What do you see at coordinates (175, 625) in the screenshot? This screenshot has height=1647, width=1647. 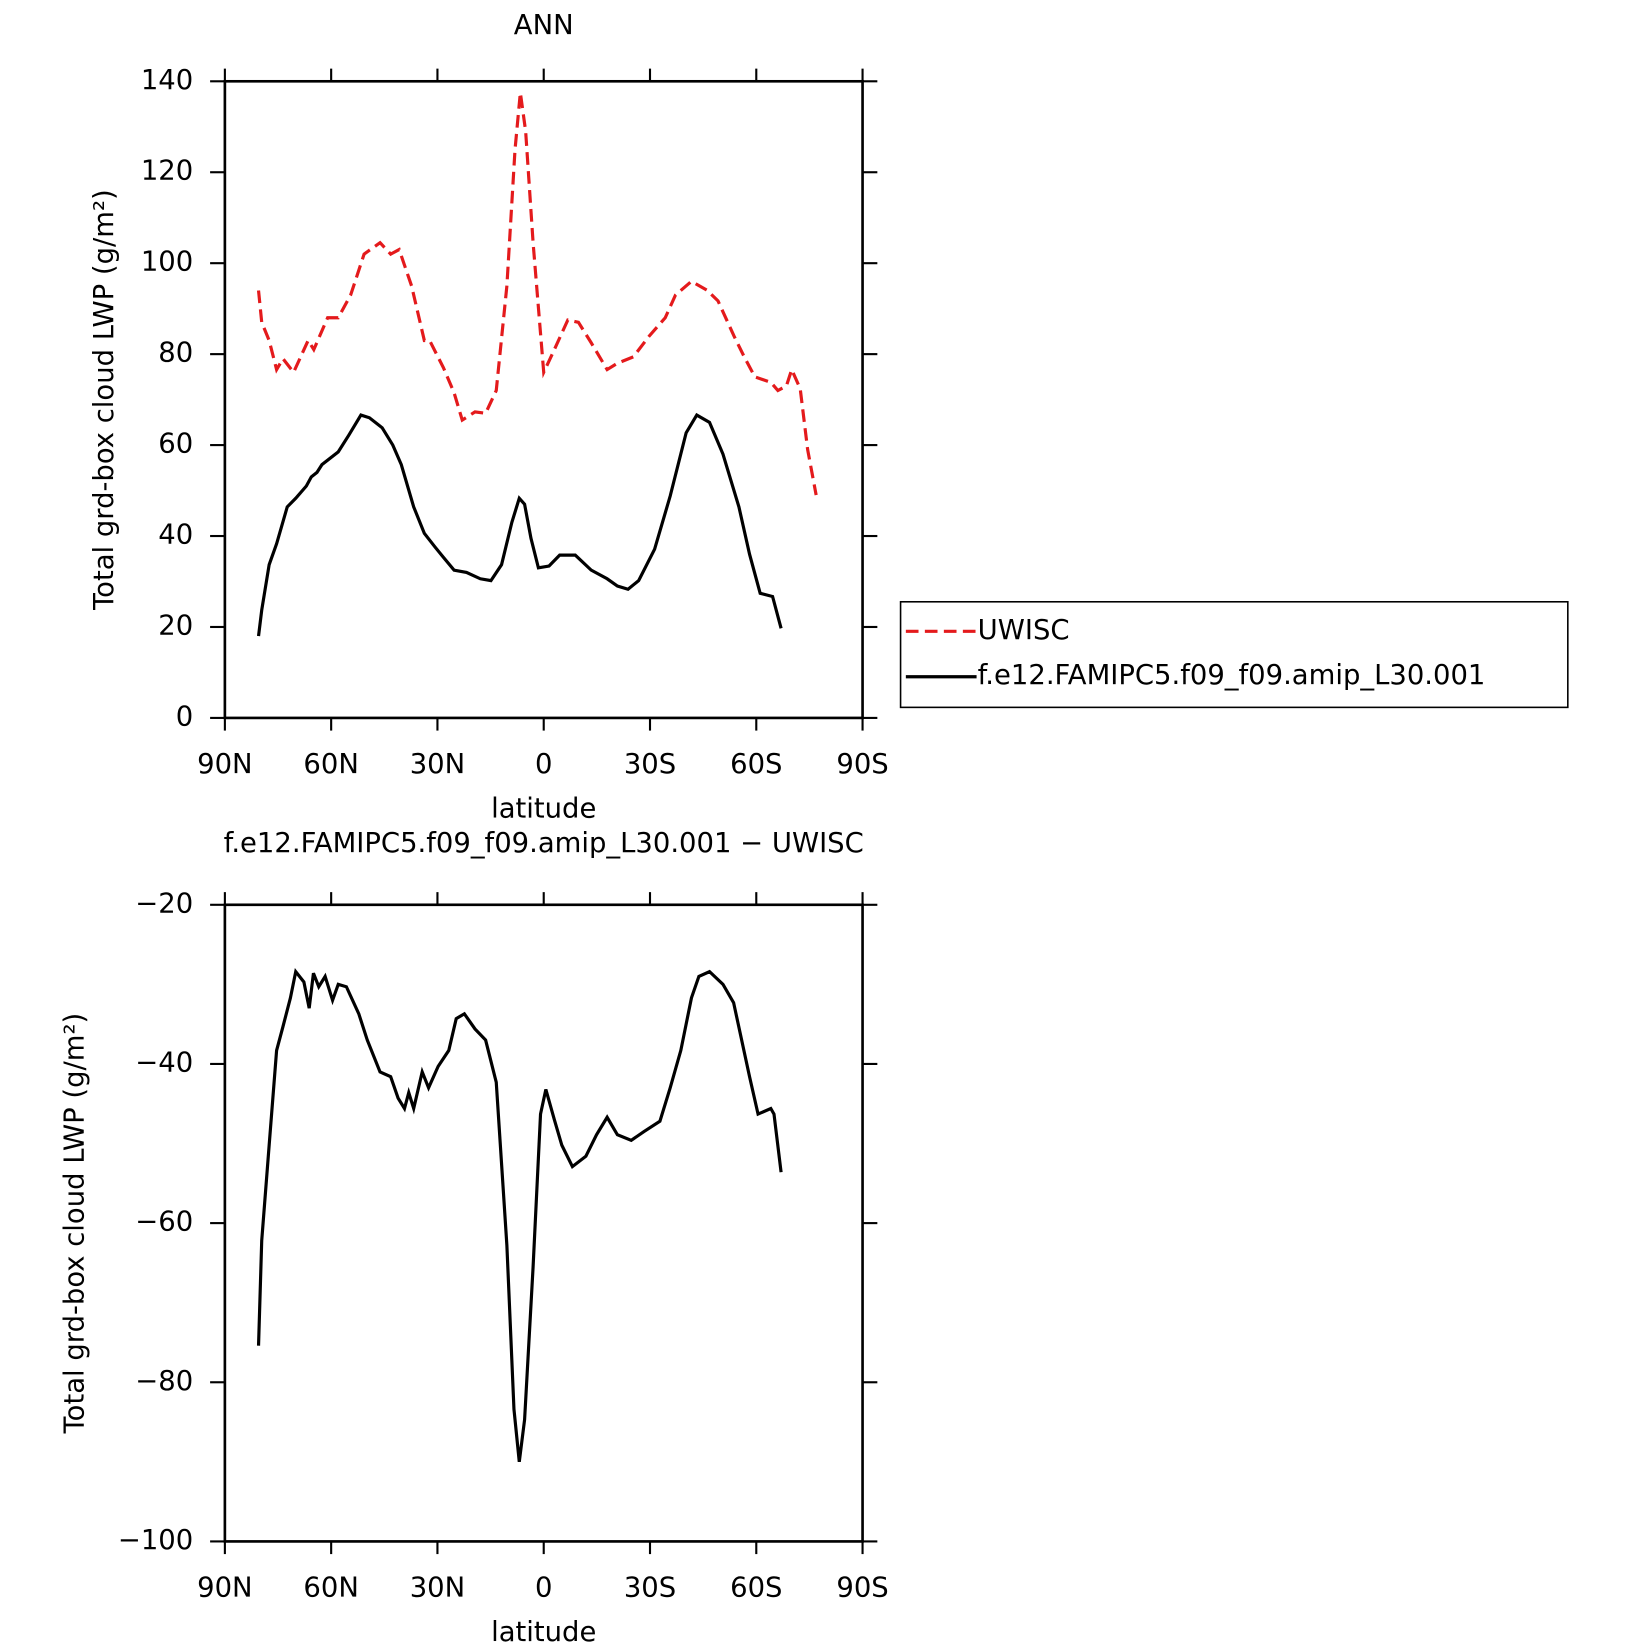 I see `y-tick-label: 20` at bounding box center [175, 625].